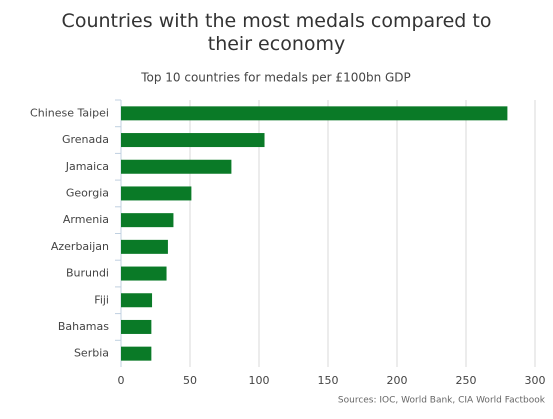 This screenshot has width=553, height=419. I want to click on y-tick-label: Serbia, so click(91, 353).